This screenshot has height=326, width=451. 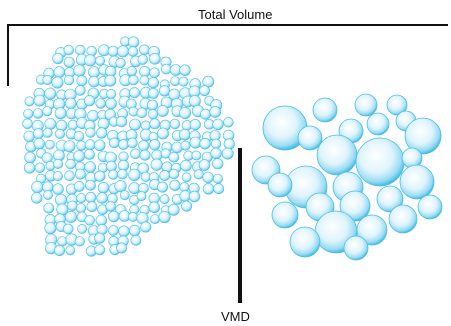 I want to click on vmd-label: VMD, so click(x=235, y=316).